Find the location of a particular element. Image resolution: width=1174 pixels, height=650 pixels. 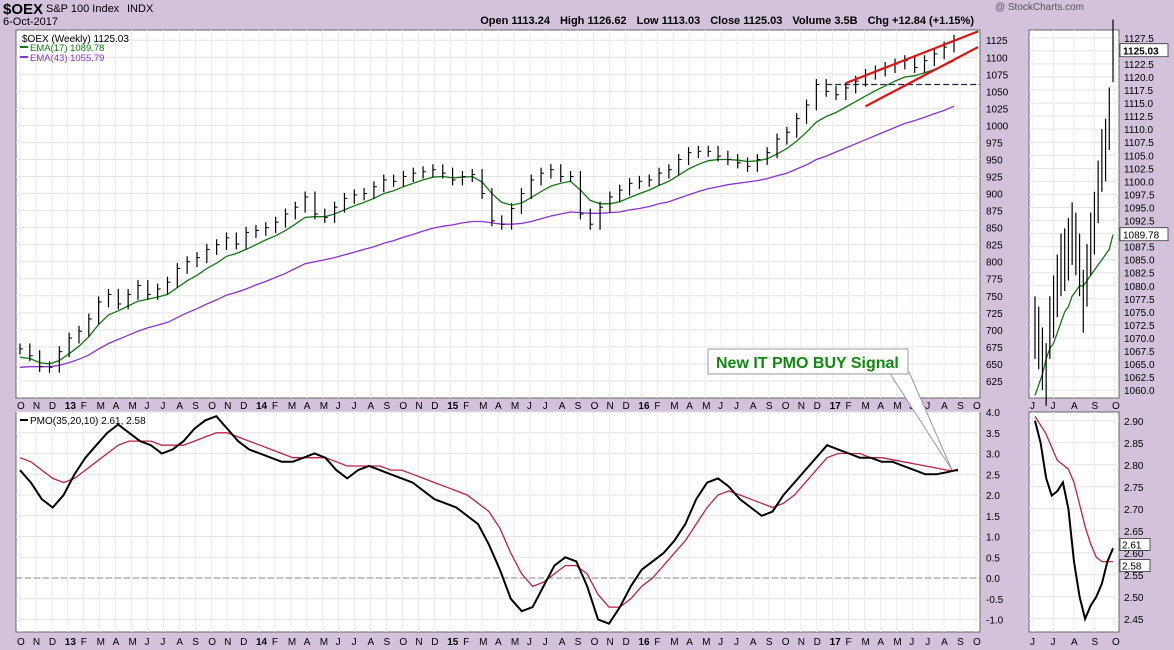

zoom-x-tick-label: O is located at coordinates (1116, 406).